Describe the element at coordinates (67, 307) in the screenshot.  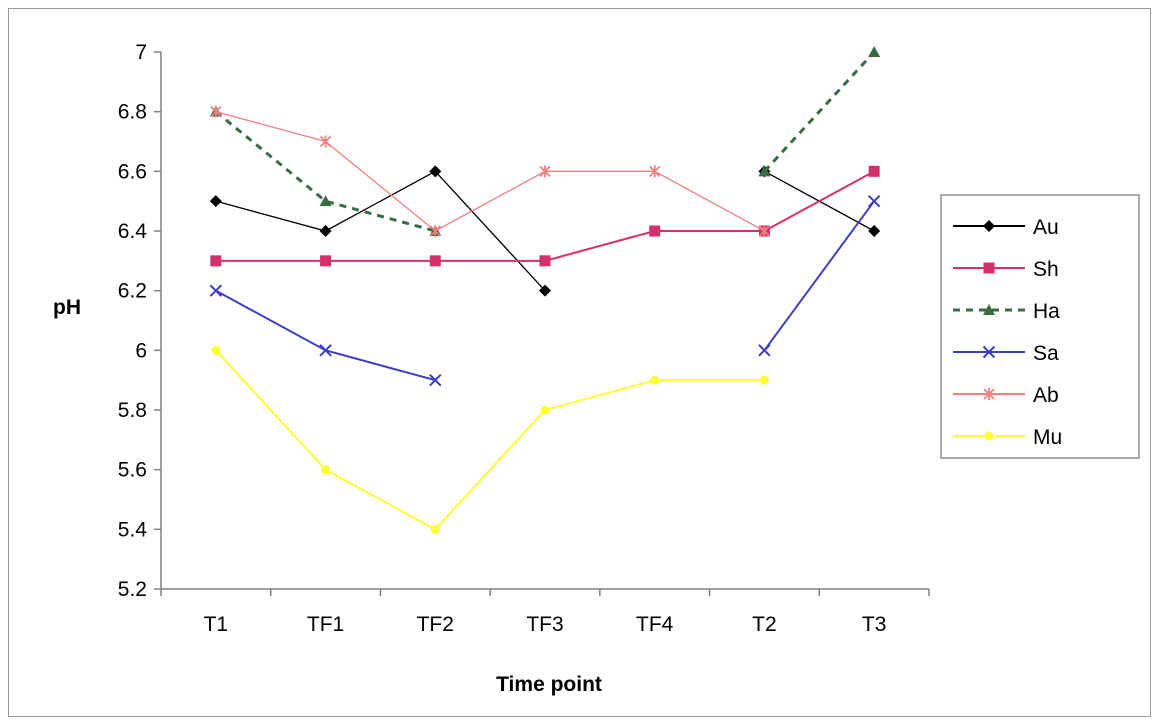
I see `y-axis-title: pH` at that location.